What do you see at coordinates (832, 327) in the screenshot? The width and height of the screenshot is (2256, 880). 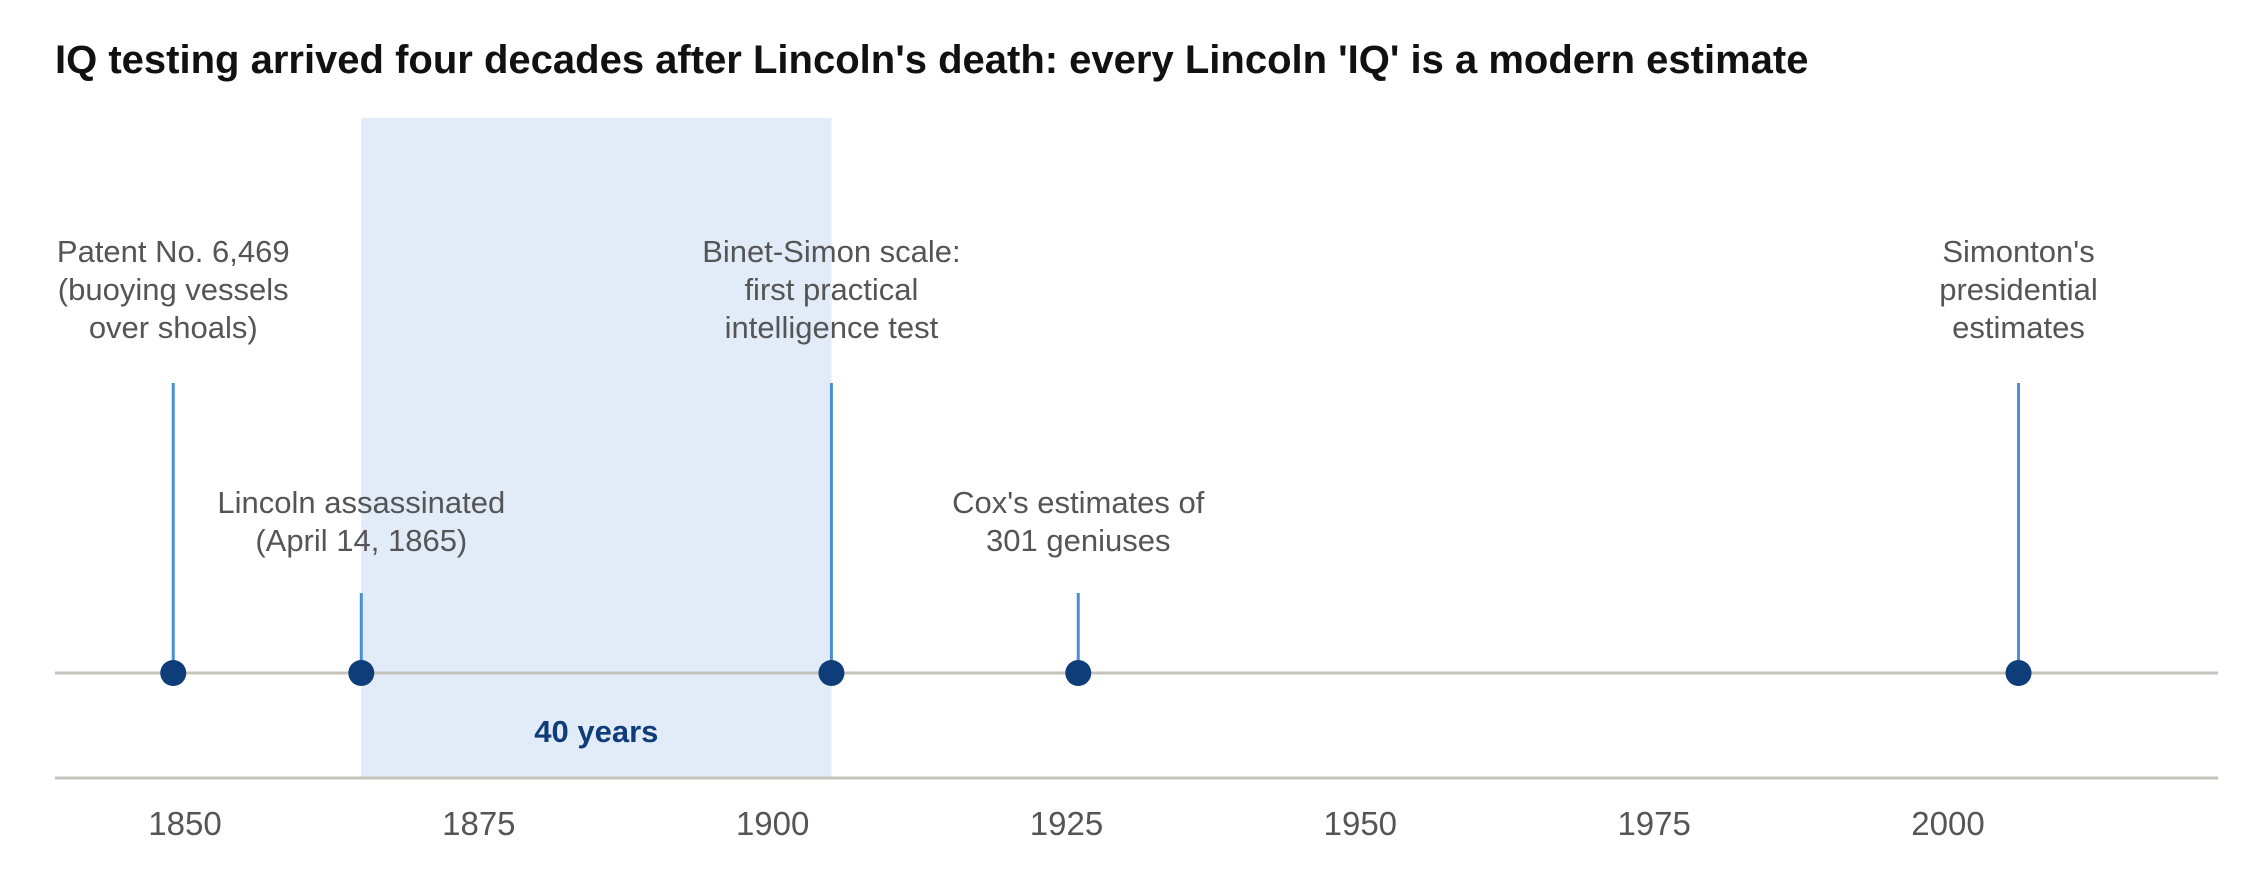 I see `event-label-line: intelligence test` at bounding box center [832, 327].